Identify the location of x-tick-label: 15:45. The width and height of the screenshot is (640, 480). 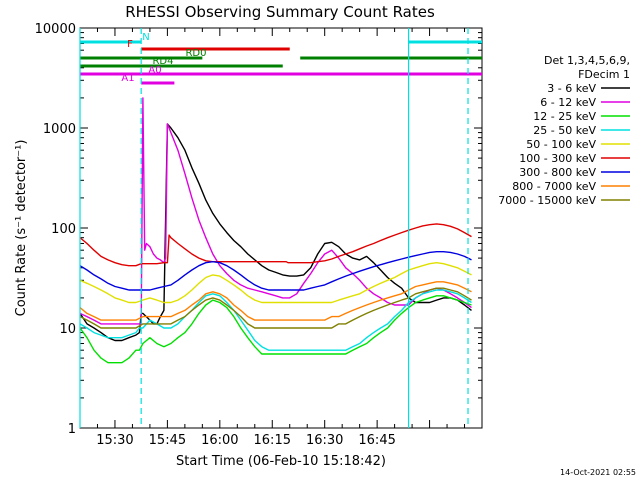
(167, 440).